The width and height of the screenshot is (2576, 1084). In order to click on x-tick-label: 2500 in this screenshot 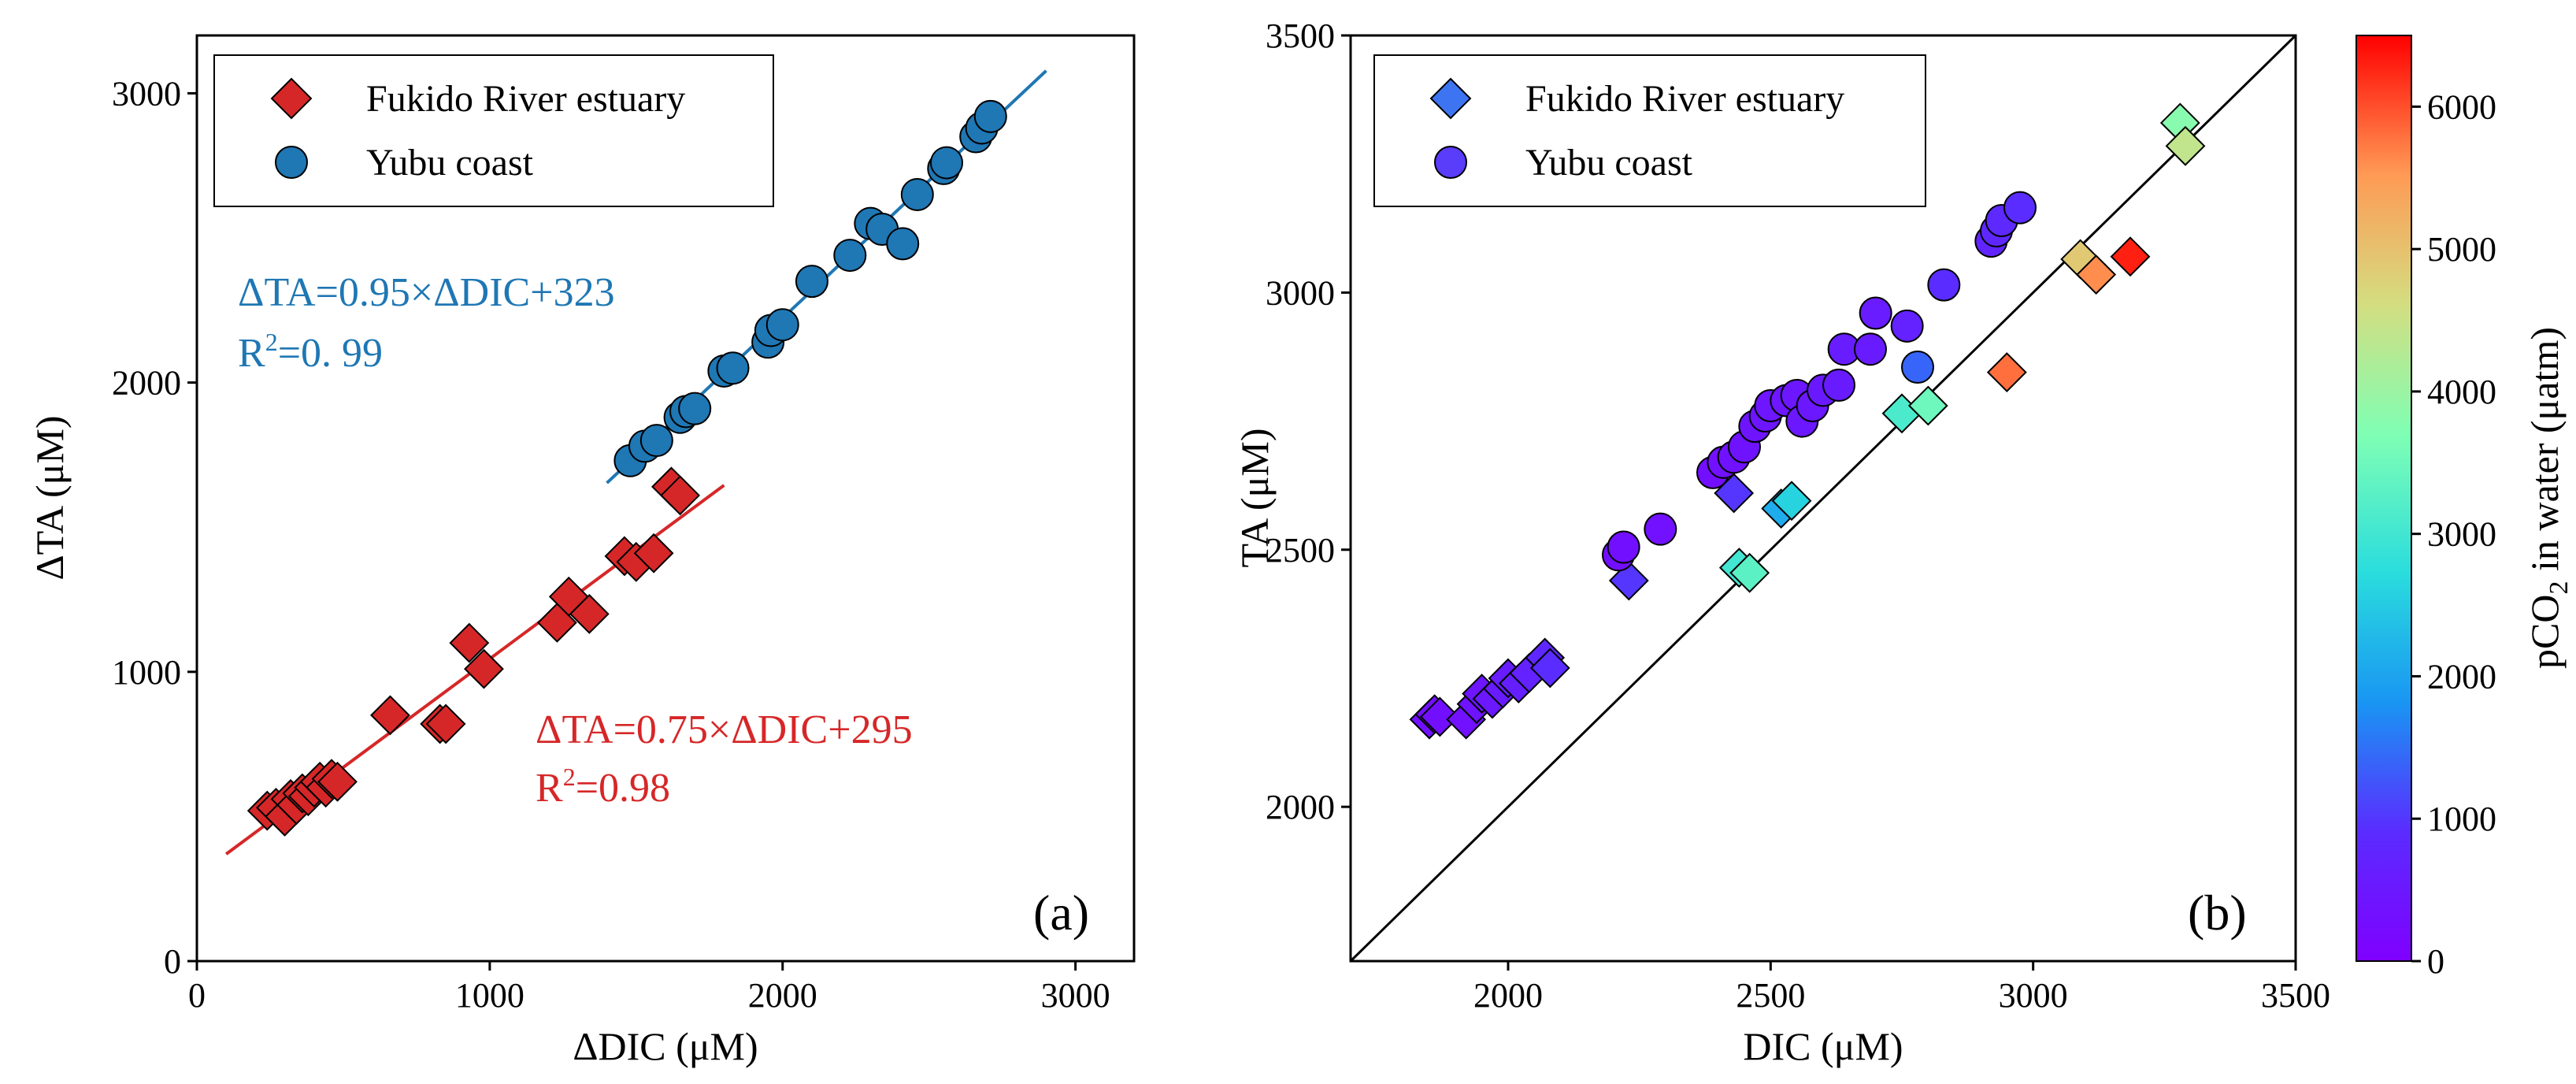, I will do `click(1770, 995)`.